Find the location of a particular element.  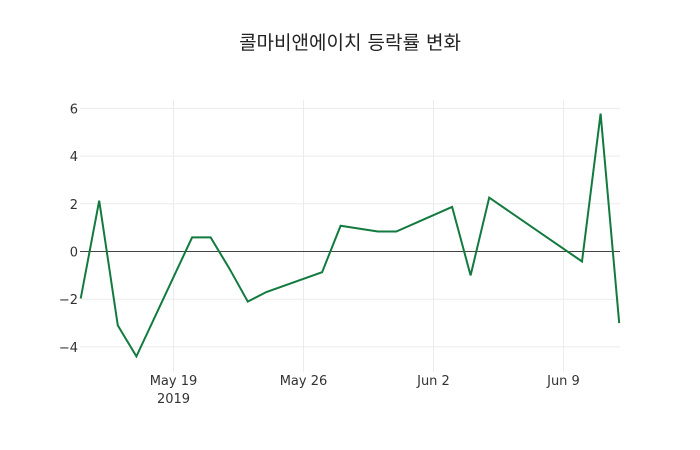

y-axis: 6 4 2 0 −2 −4 is located at coordinates (68, 229).